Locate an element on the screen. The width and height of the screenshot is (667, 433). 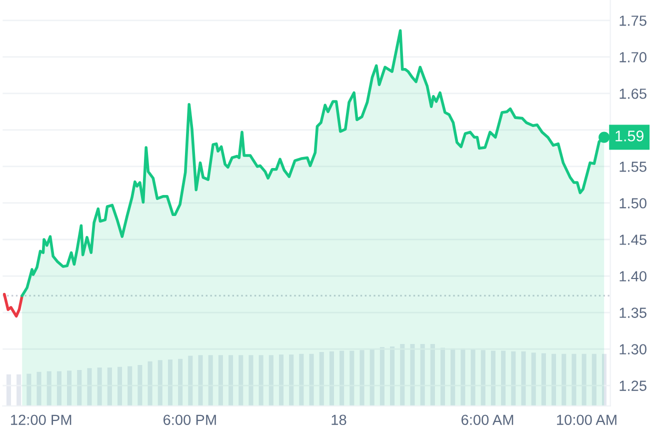
y-tick-label: 1.40 is located at coordinates (633, 276).